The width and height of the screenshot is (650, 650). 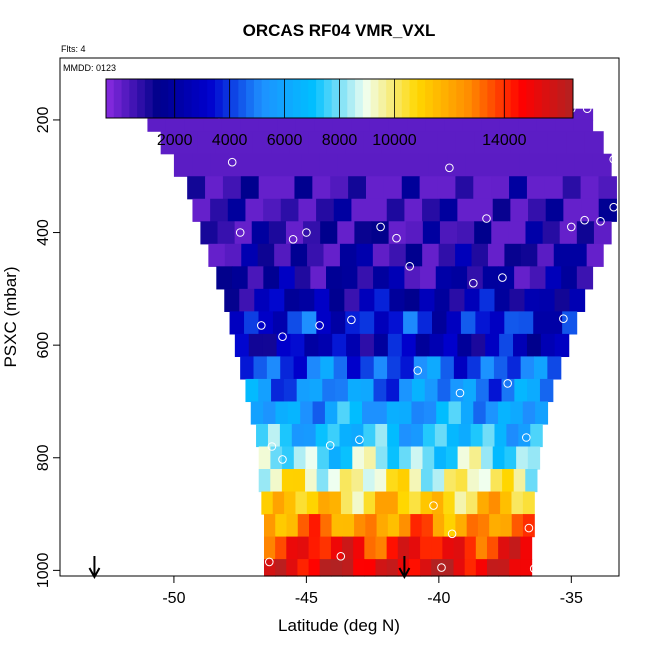 I want to click on sample-point, so click(x=232, y=162).